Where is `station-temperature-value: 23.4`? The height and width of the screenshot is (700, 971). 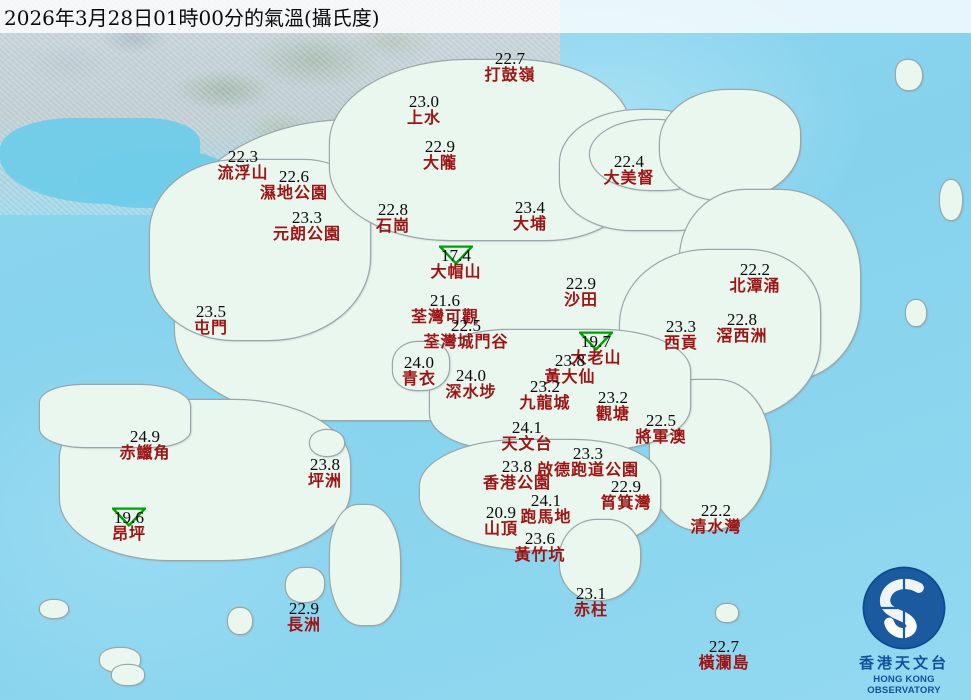 station-temperature-value: 23.4 is located at coordinates (530, 207).